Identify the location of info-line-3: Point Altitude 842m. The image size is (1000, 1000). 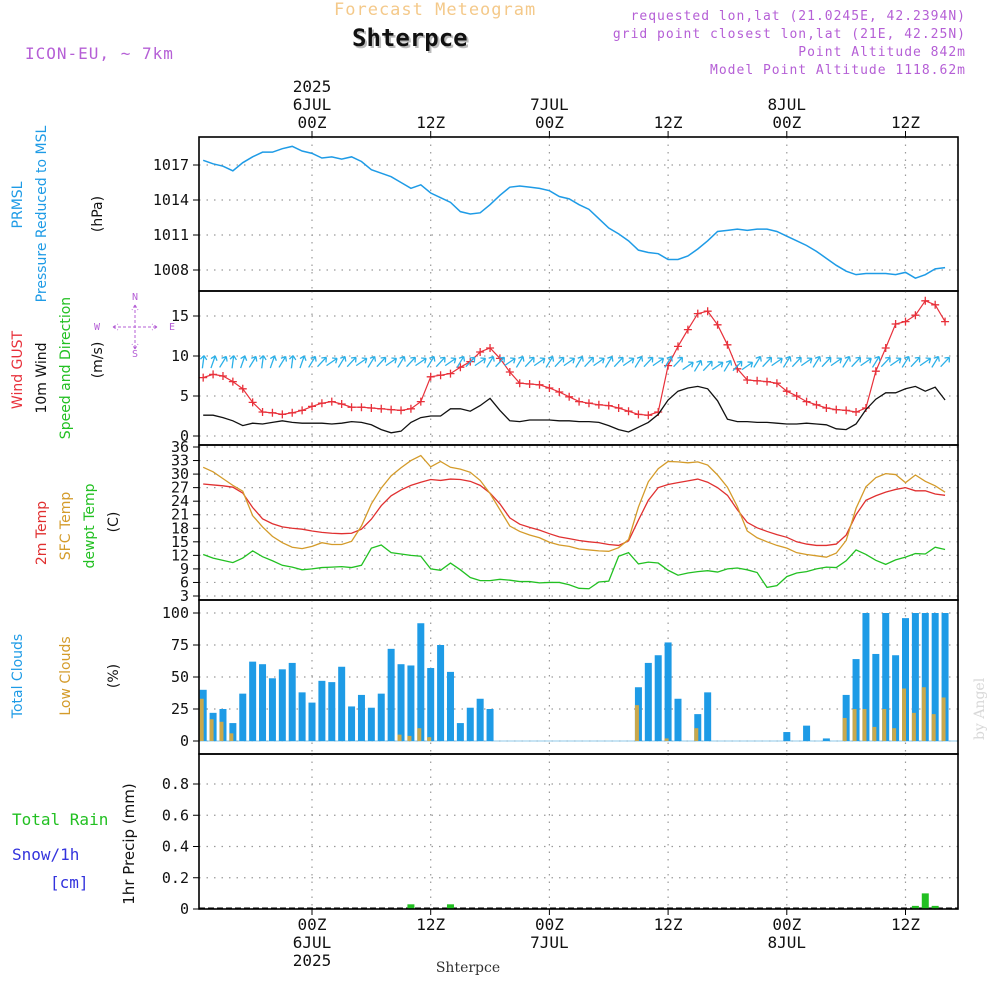
(882, 52).